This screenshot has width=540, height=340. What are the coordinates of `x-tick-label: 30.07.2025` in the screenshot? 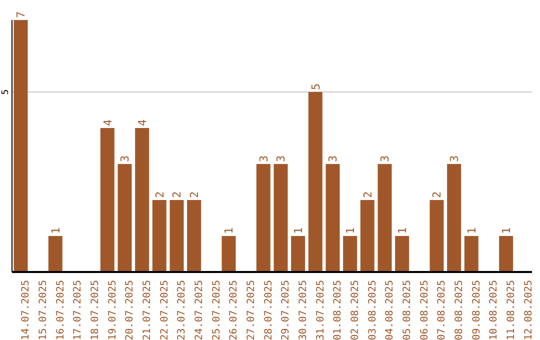 It's located at (303, 310).